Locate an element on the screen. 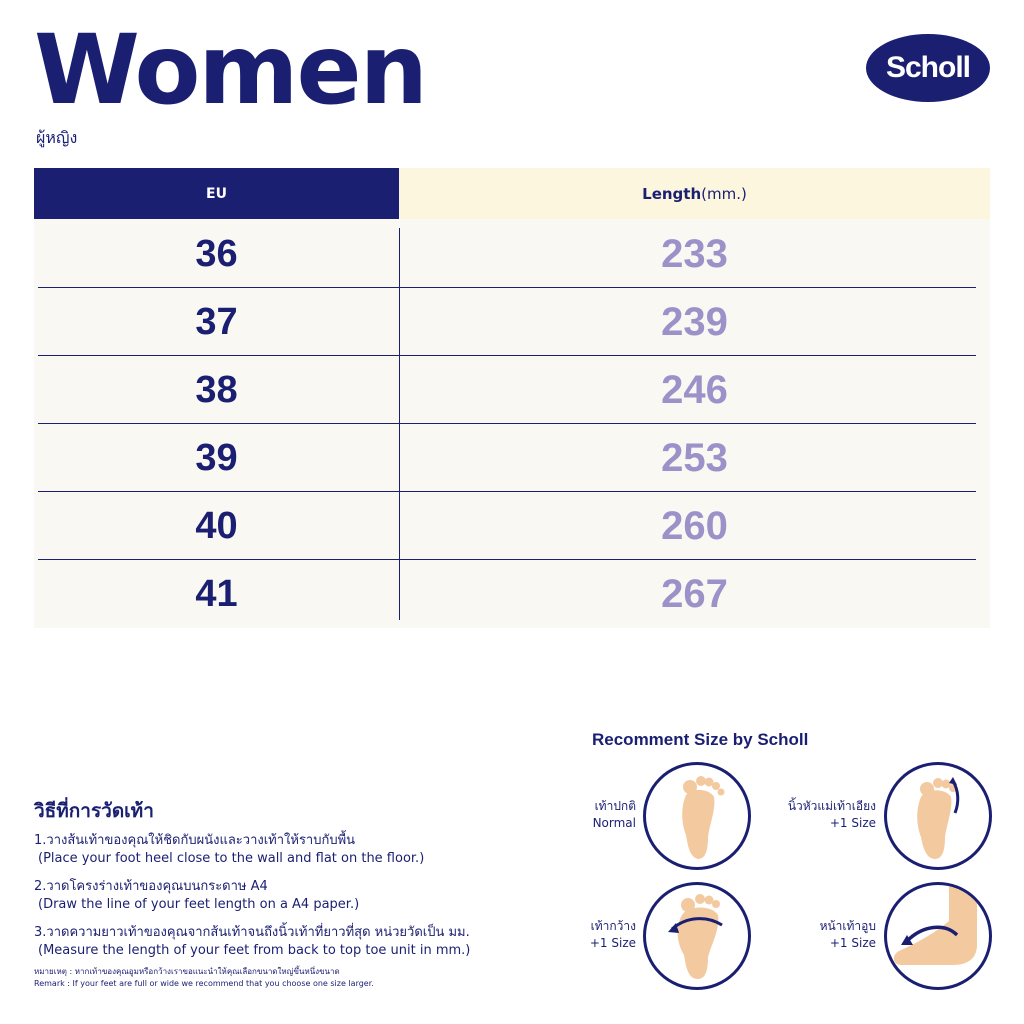 This screenshot has width=1024, height=1024. length-column-header: Length (mm.) is located at coordinates (694, 193).